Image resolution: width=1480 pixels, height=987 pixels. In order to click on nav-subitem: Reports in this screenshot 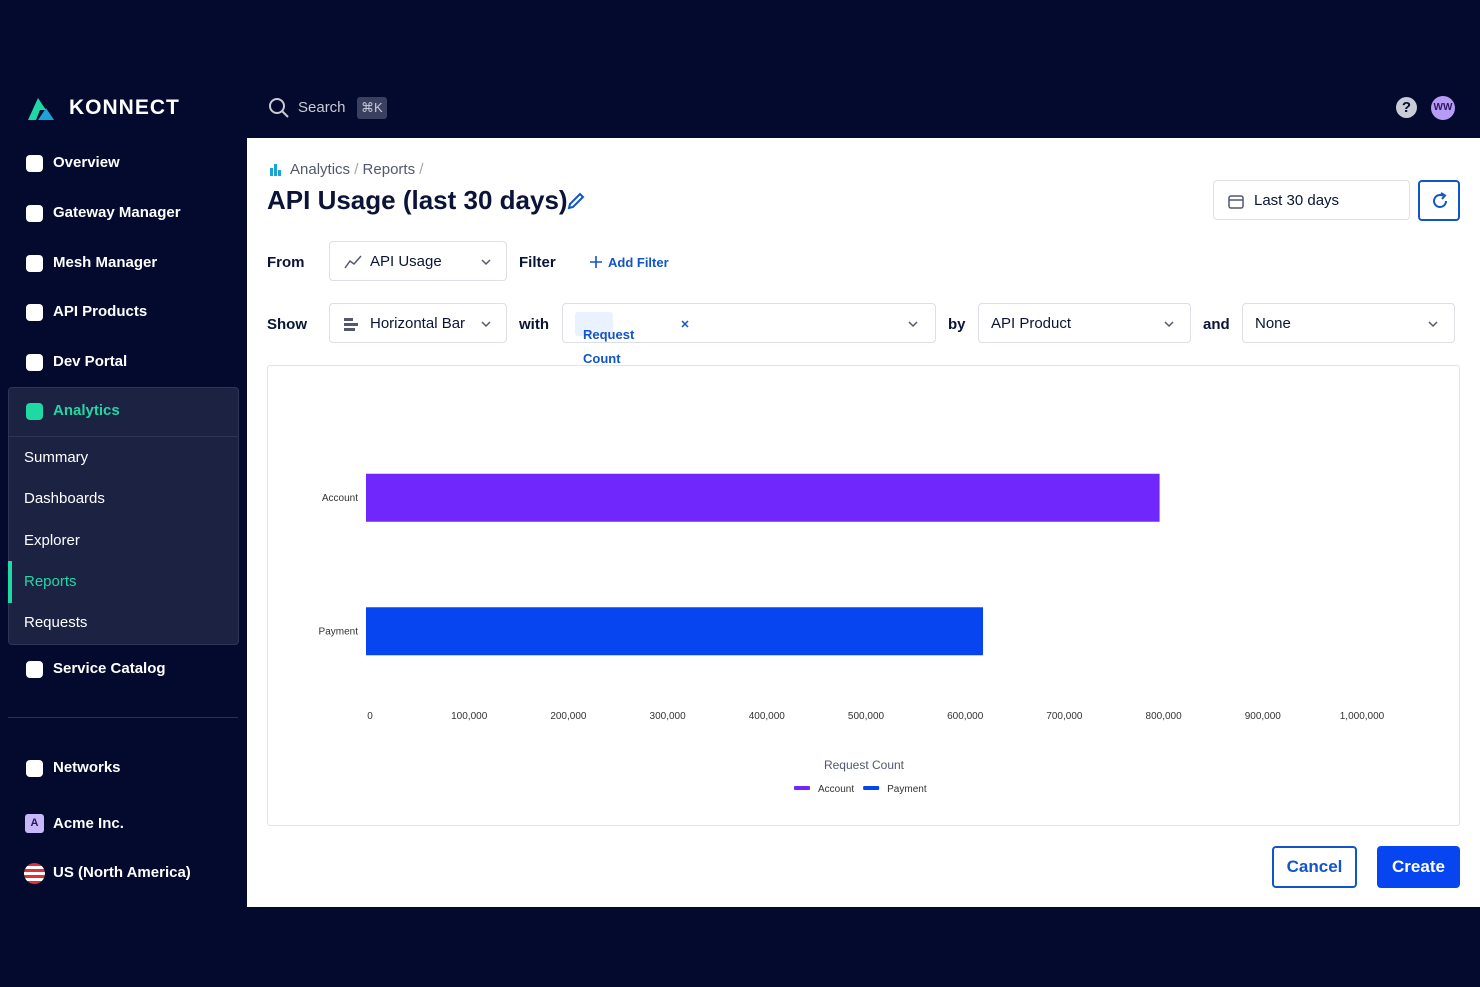, I will do `click(50, 581)`.